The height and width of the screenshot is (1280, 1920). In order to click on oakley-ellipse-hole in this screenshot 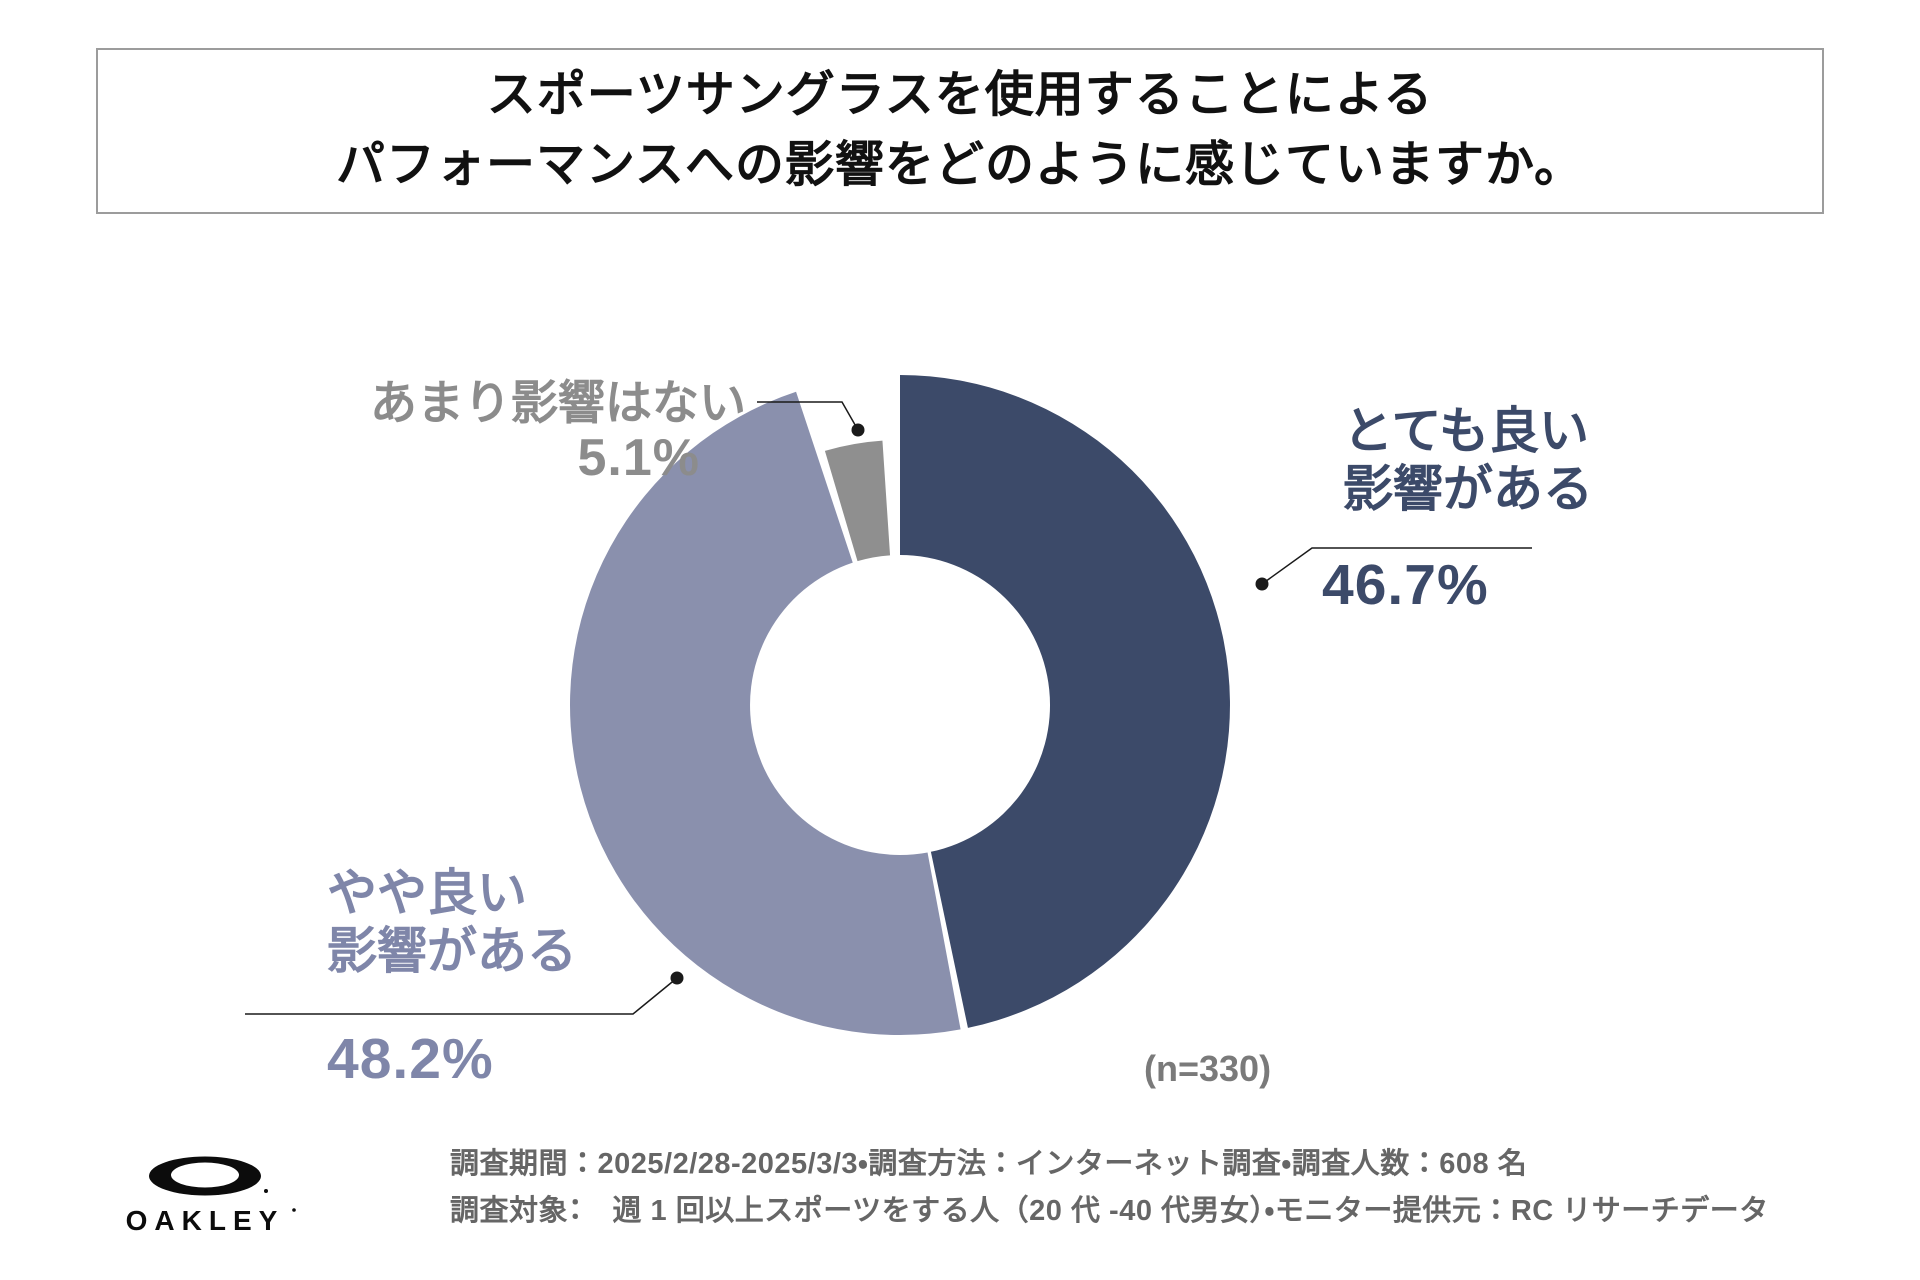, I will do `click(205, 1175)`.